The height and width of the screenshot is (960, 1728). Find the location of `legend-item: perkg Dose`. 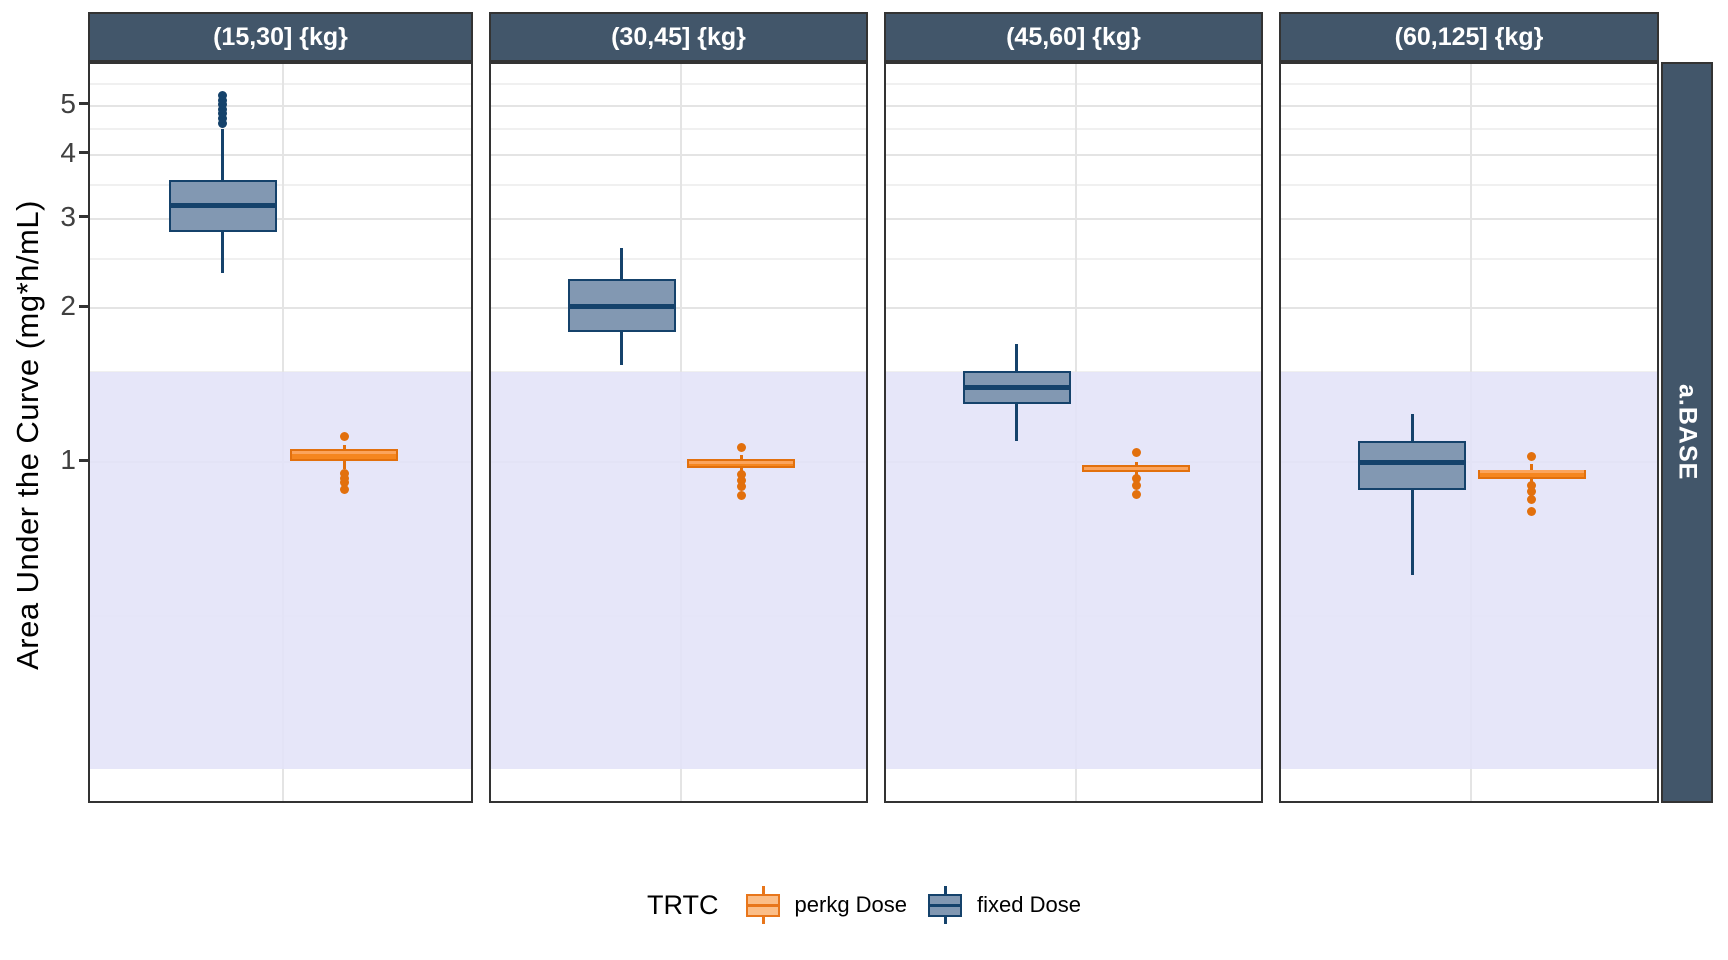

legend-item: perkg Dose is located at coordinates (825, 905).